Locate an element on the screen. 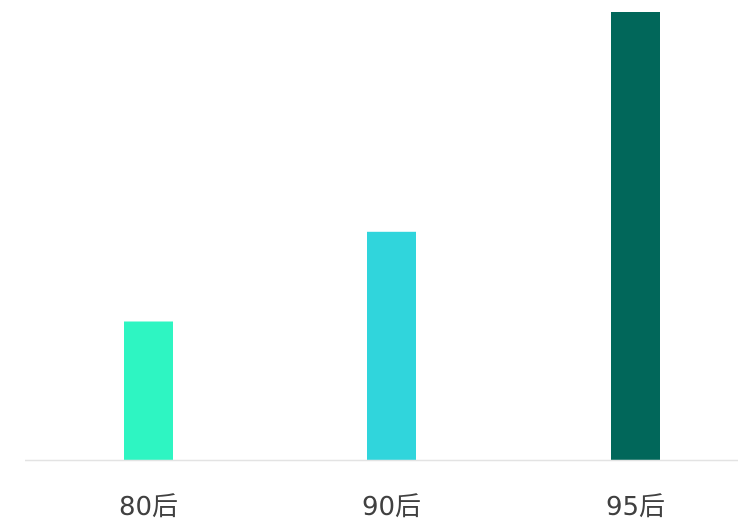  x-tick-label-1: 90后 is located at coordinates (391, 505).